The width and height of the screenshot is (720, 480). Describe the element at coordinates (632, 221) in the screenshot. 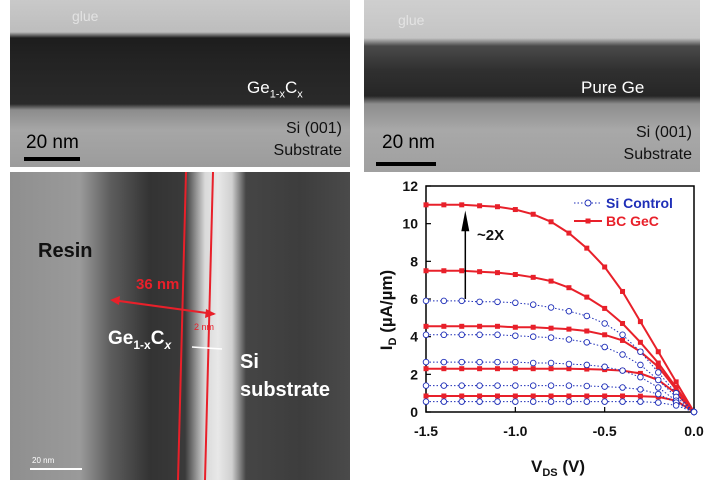

I see `legend-bc-gec-label: BC GeC` at that location.